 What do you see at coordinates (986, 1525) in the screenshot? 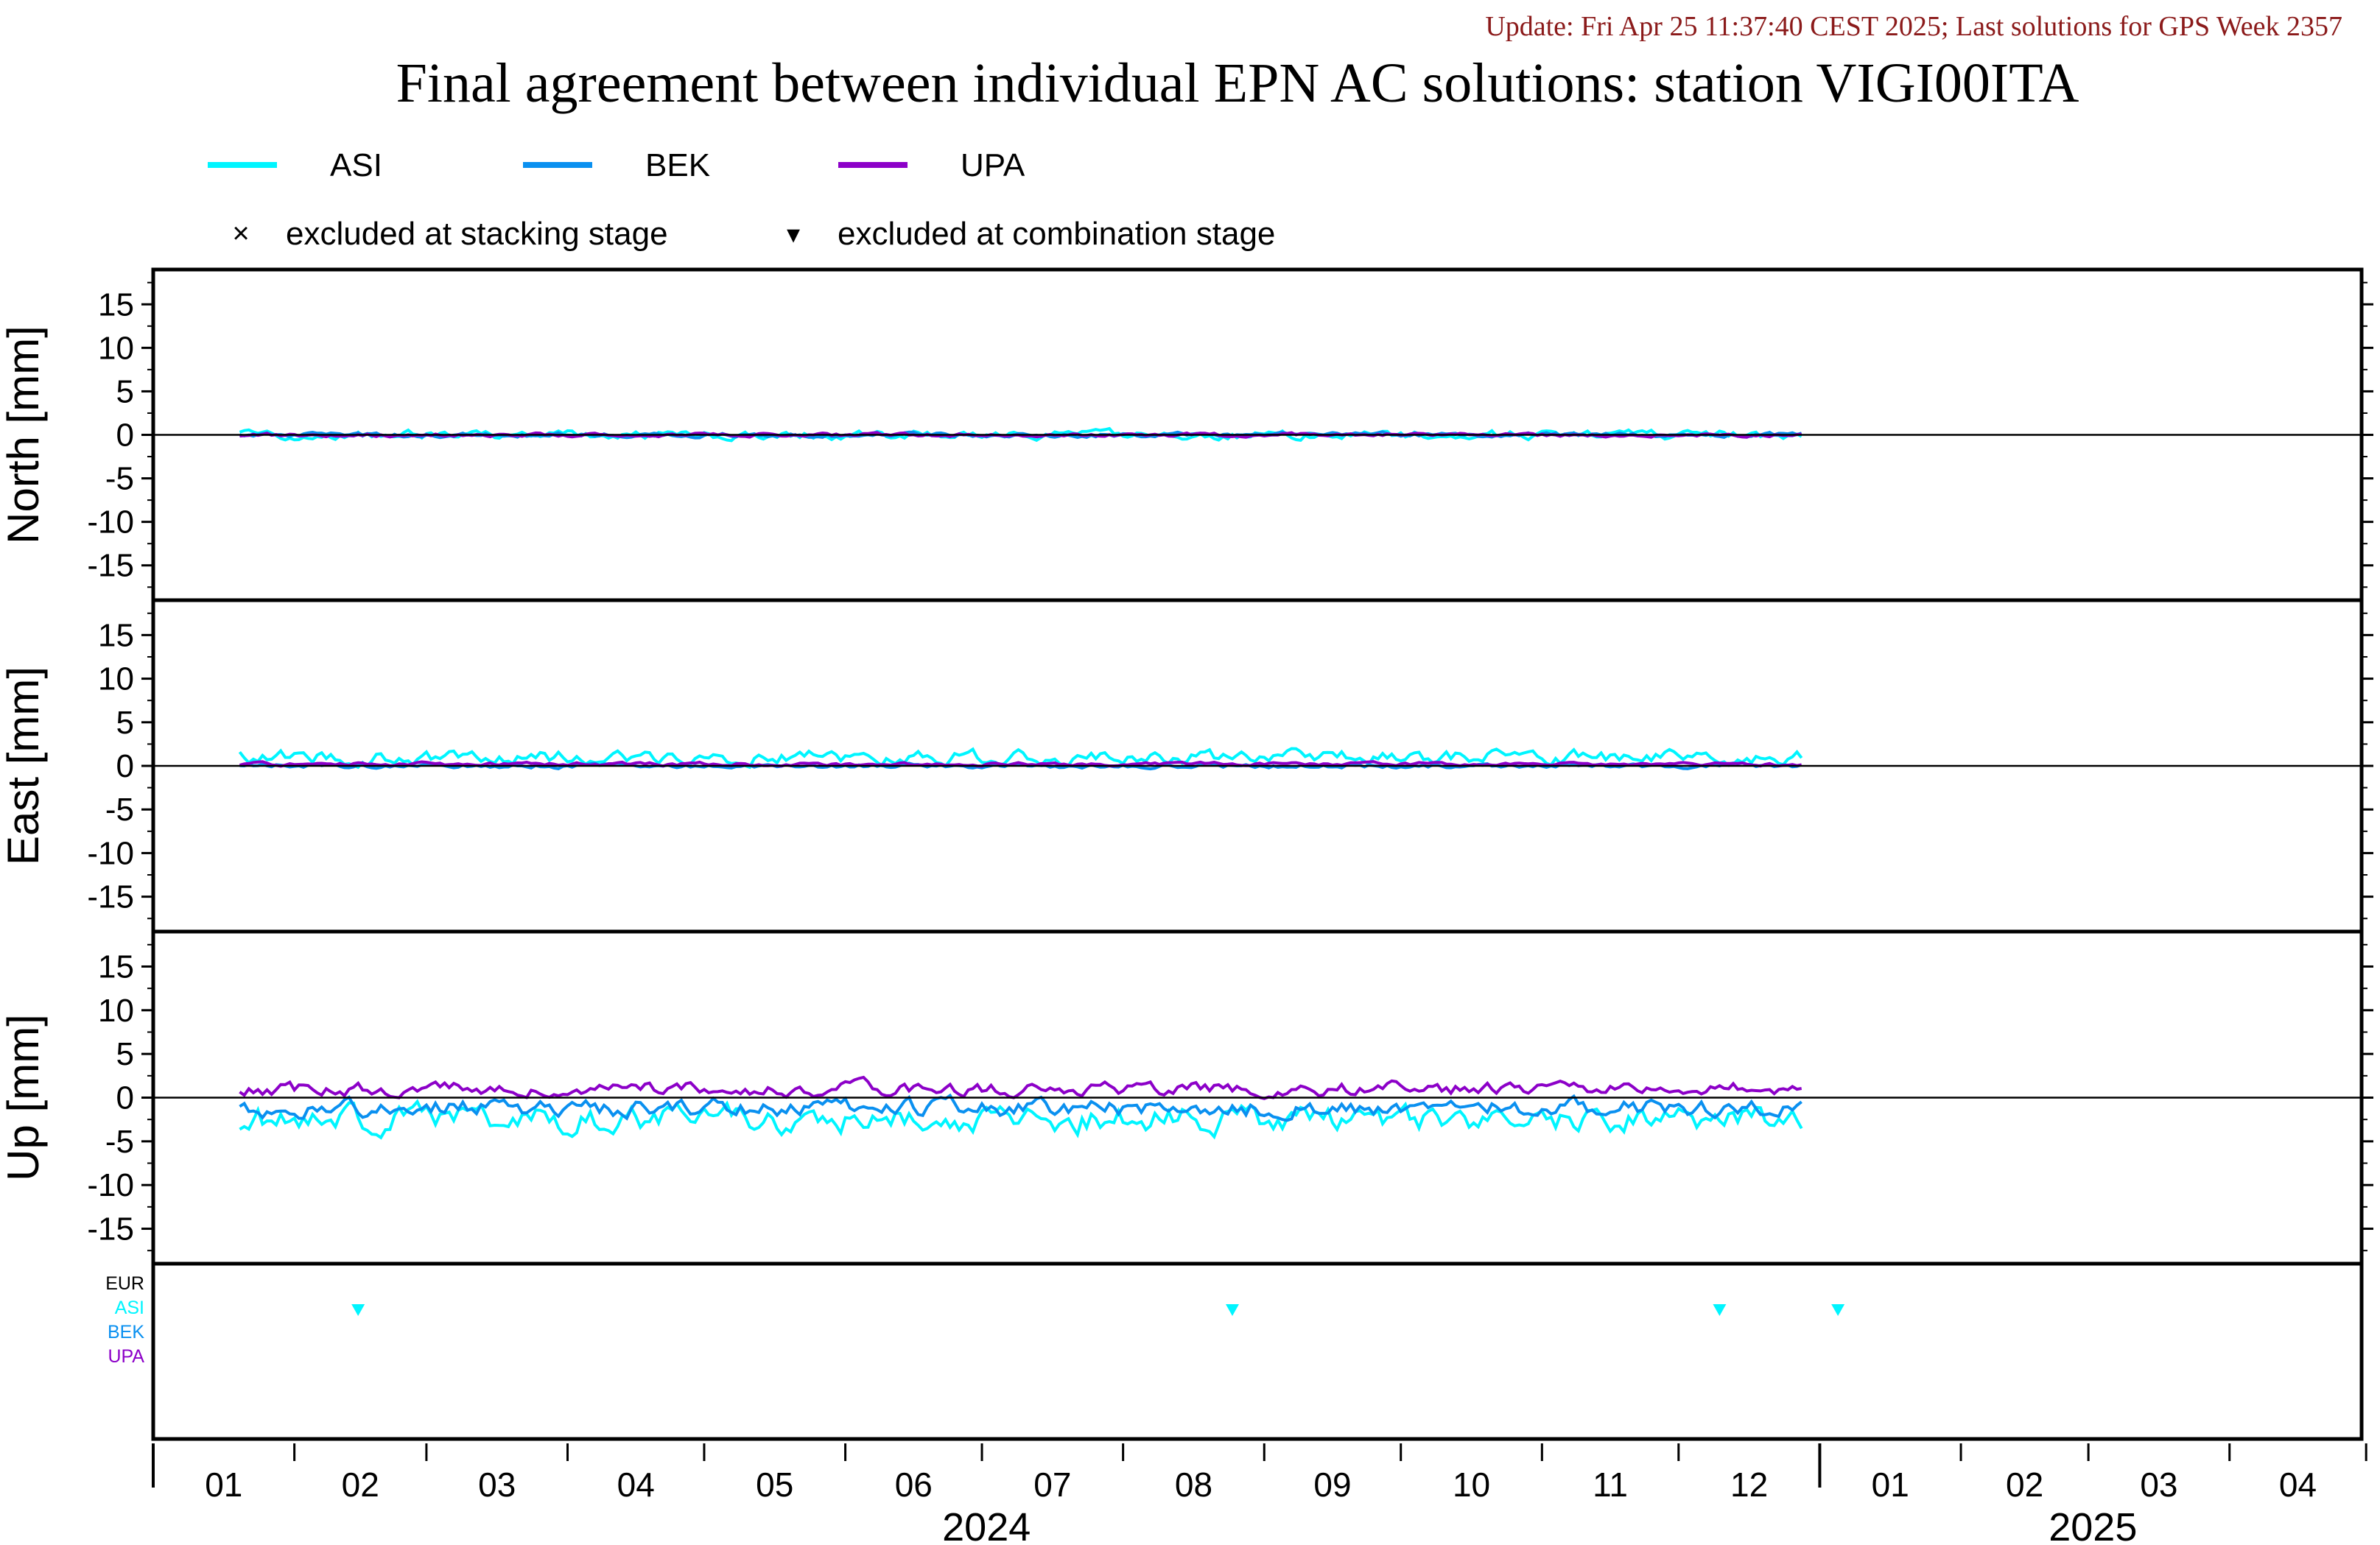
I see `x-year-label: 2024` at bounding box center [986, 1525].